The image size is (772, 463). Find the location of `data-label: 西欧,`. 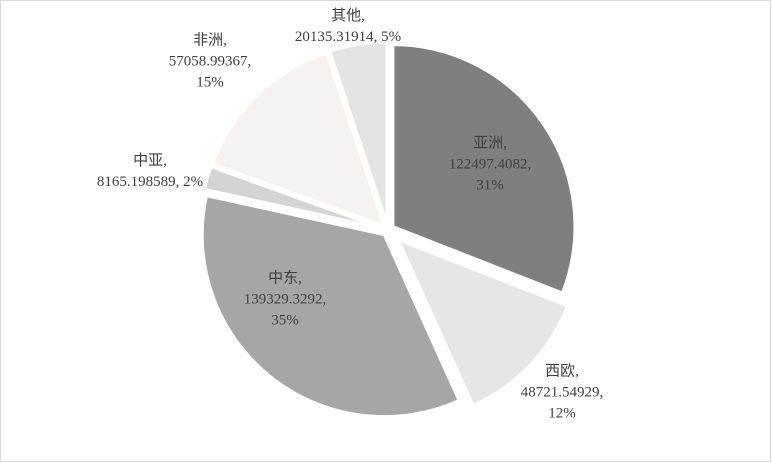

data-label: 西欧, is located at coordinates (562, 370).